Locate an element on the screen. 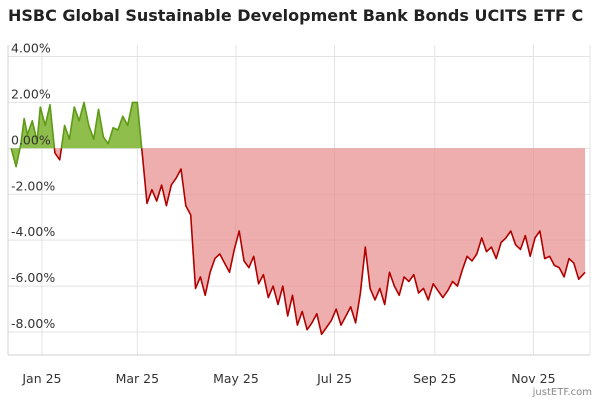 Image resolution: width=600 pixels, height=400 pixels. y-tick-label: -4.00% is located at coordinates (33, 231).